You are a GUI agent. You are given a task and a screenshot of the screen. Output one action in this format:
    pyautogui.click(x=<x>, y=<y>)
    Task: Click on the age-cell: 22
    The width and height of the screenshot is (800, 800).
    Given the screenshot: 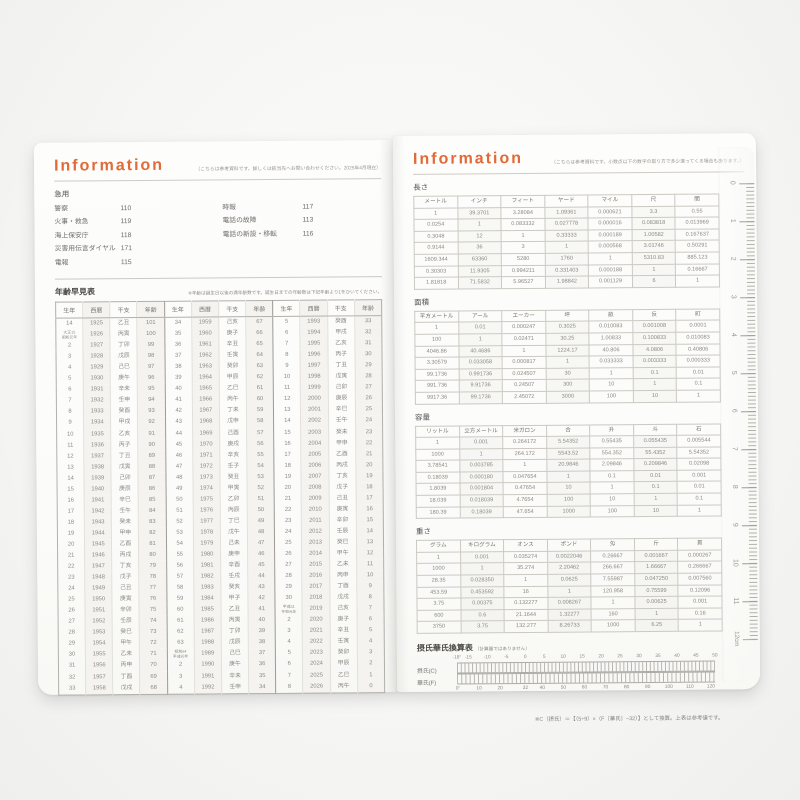 What is the action you would take?
    pyautogui.click(x=71, y=566)
    